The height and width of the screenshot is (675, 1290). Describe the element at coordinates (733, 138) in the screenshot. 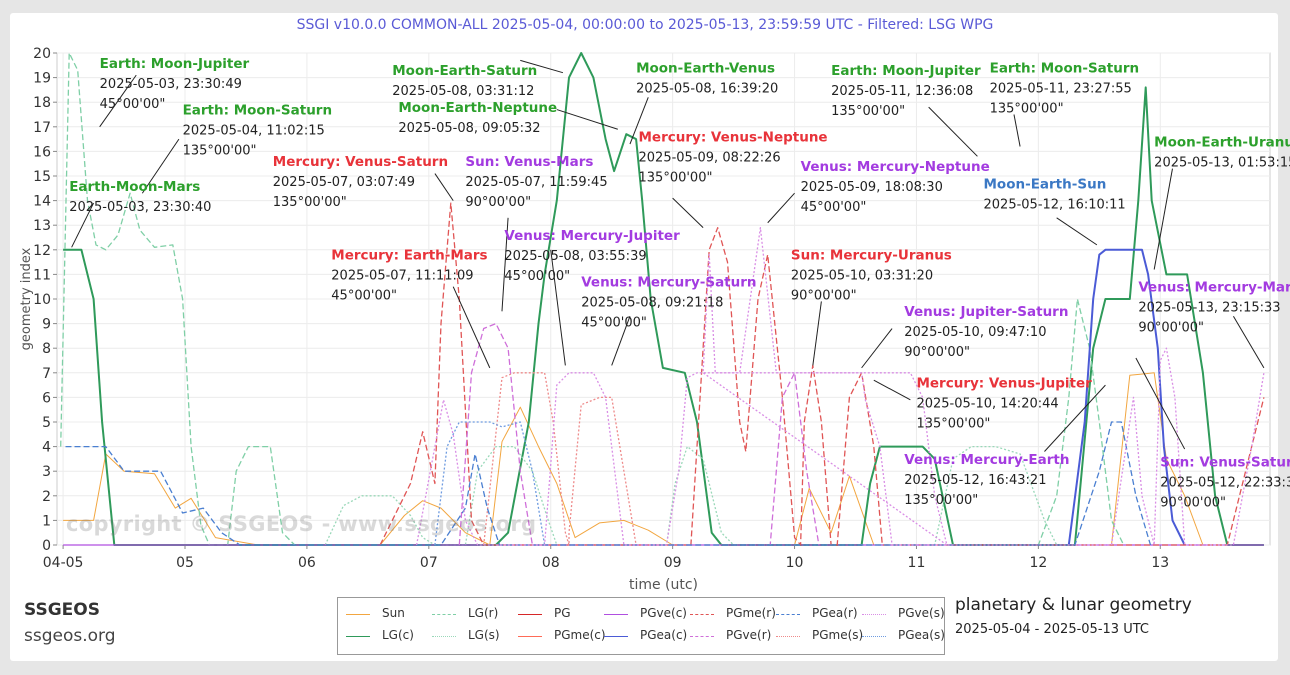

I see `annotation-title: Mercury: Venus-Neptune` at that location.